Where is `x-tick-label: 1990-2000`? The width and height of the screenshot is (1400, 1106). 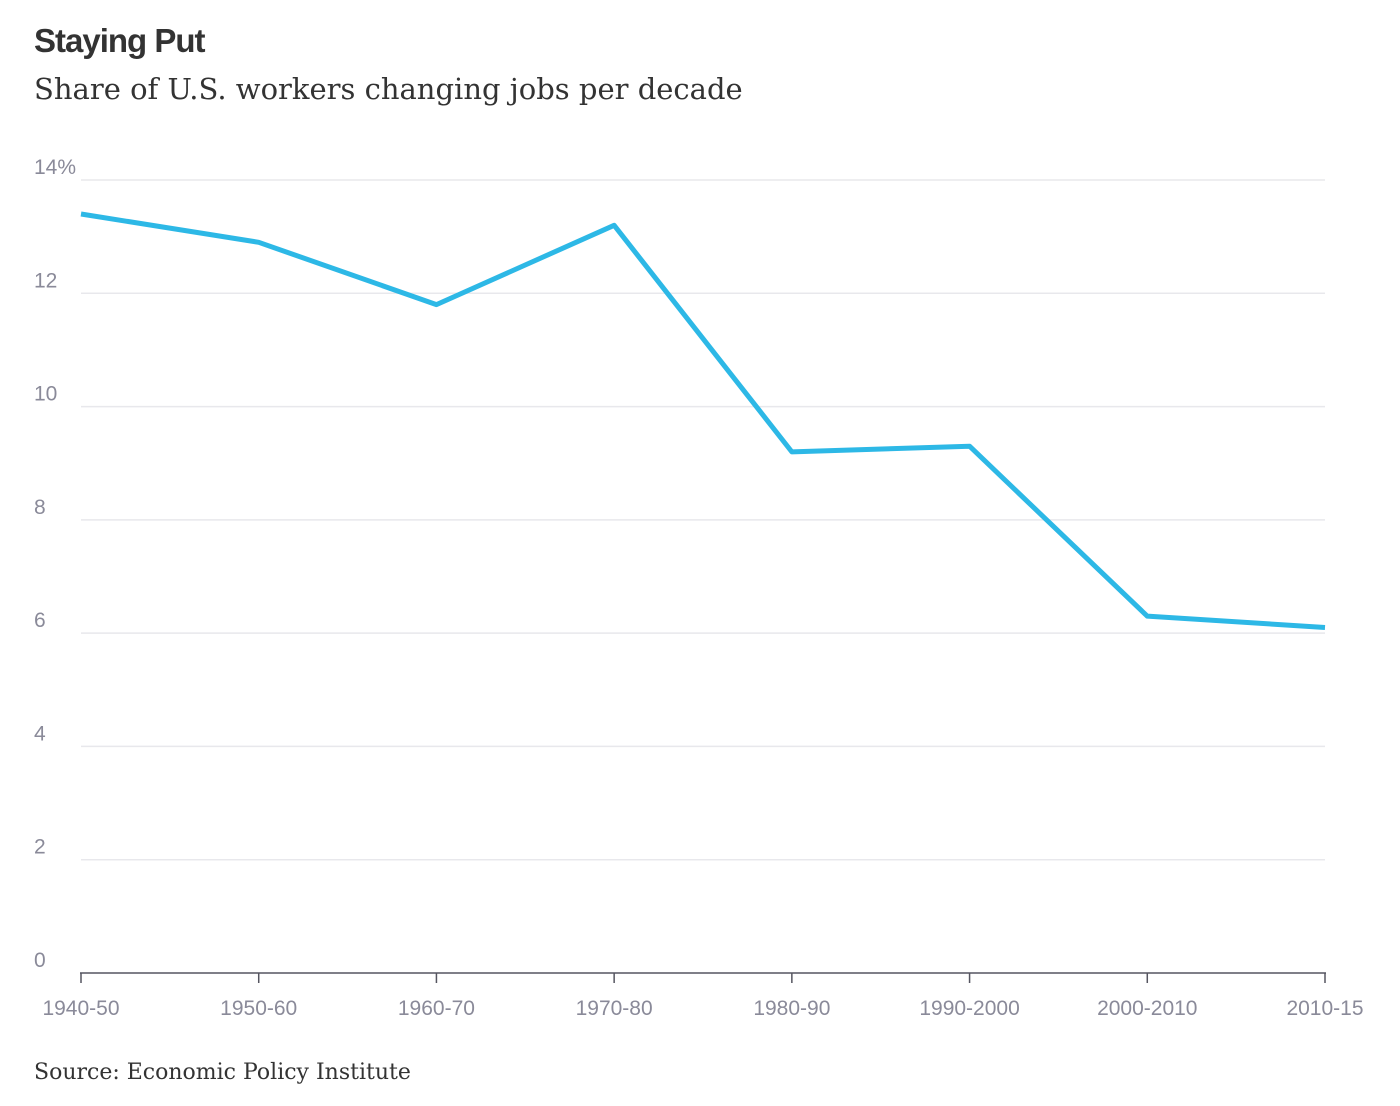
x-tick-label: 1990-2000 is located at coordinates (969, 1008).